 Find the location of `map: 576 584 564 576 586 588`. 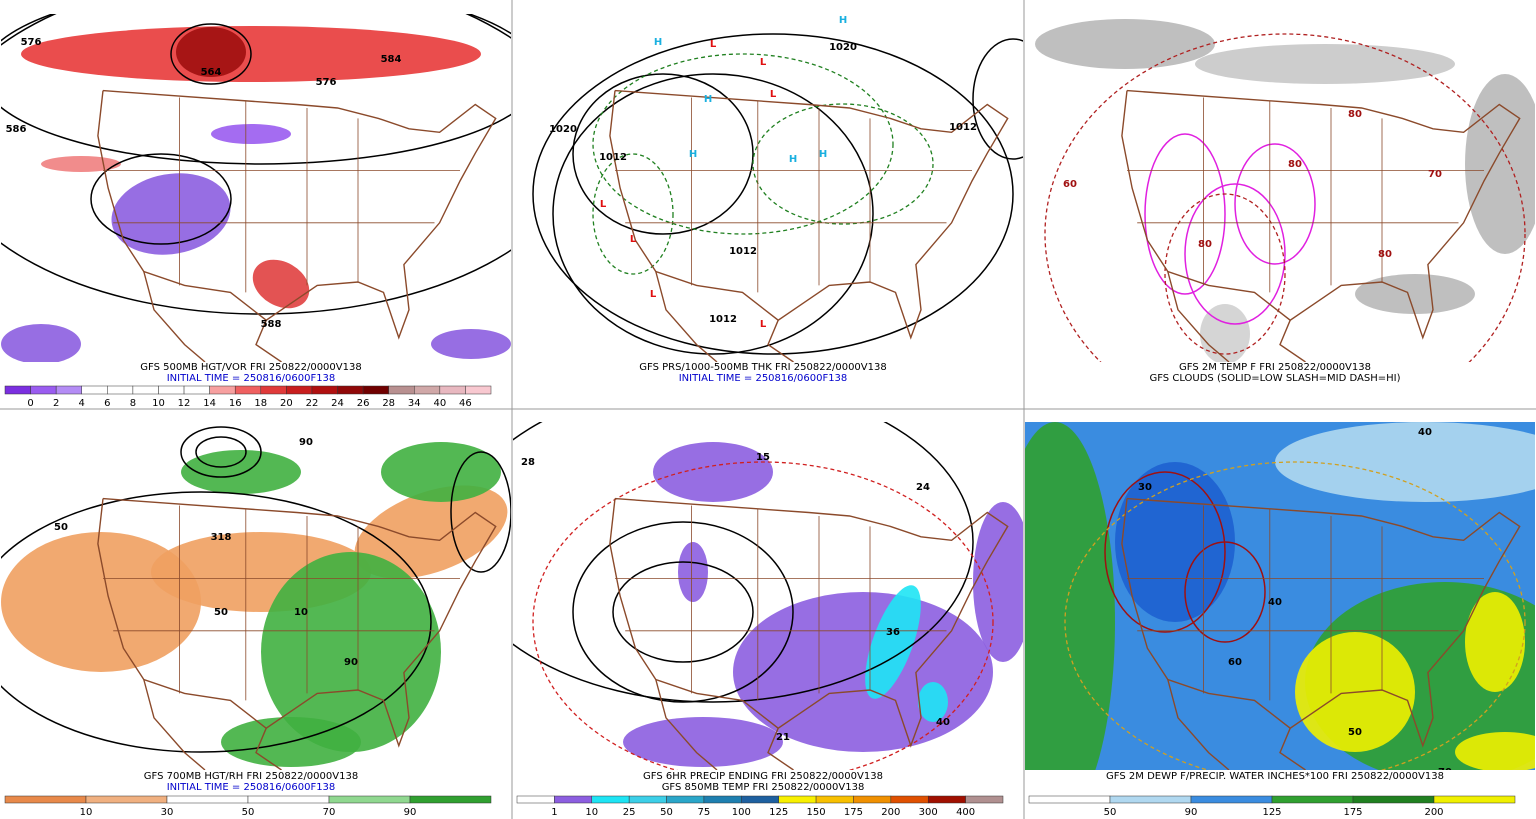

map: 576 584 564 576 586 588 is located at coordinates (256, 188).